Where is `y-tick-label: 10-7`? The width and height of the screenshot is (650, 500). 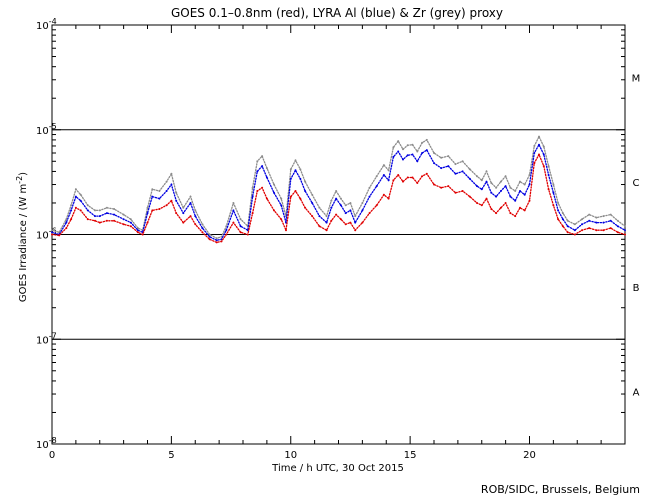 y-tick-label: 10-7 is located at coordinates (46, 338).